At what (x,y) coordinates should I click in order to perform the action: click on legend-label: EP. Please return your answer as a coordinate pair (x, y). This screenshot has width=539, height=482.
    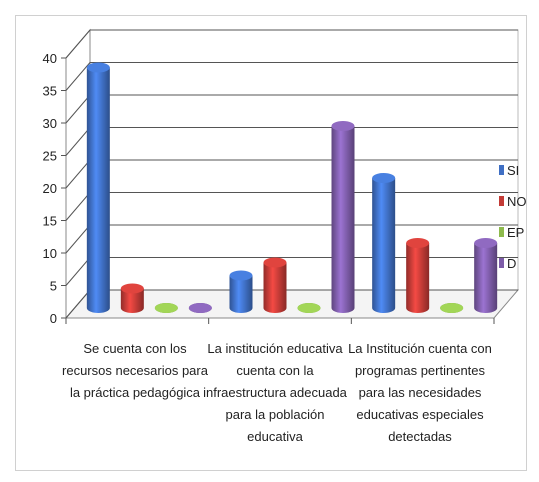
    Looking at the image, I should click on (515, 232).